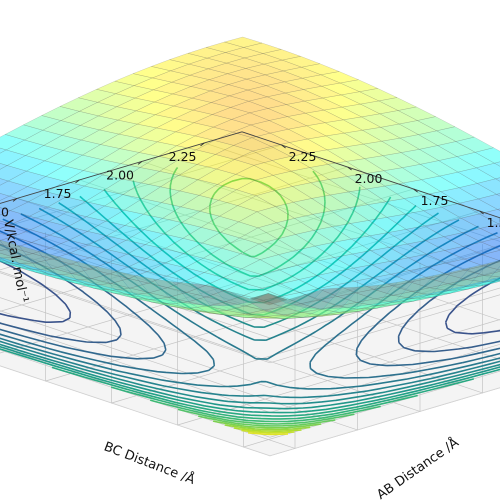  Describe the element at coordinates (266, 416) in the screenshot. I see `contour-level` at that location.